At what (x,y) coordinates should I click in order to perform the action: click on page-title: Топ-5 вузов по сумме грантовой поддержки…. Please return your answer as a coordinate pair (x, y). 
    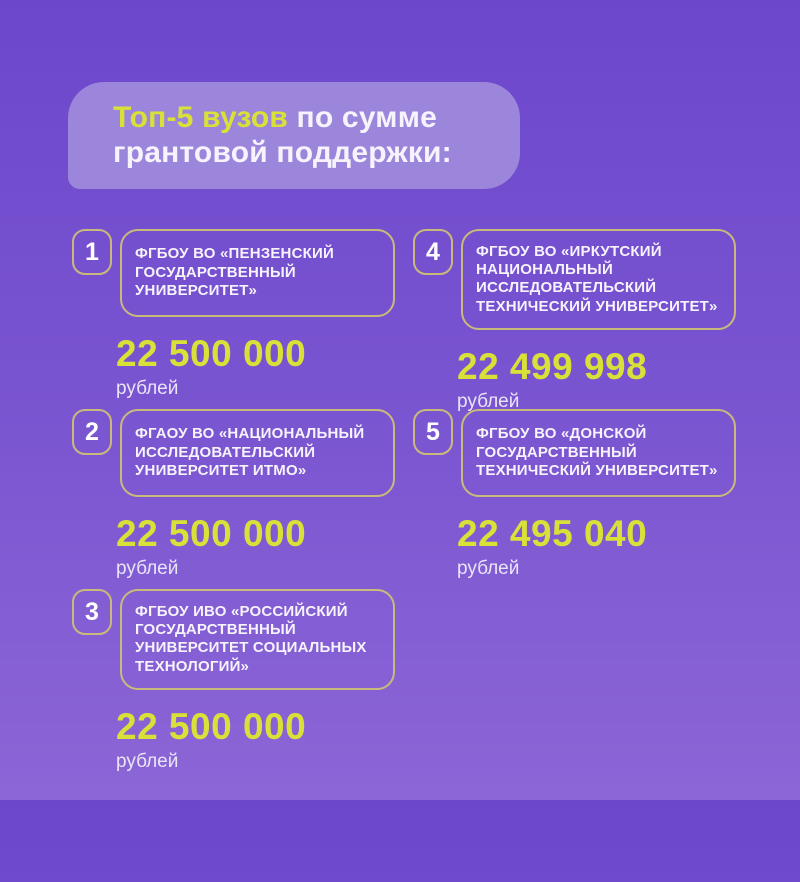
    Looking at the image, I should click on (298, 135).